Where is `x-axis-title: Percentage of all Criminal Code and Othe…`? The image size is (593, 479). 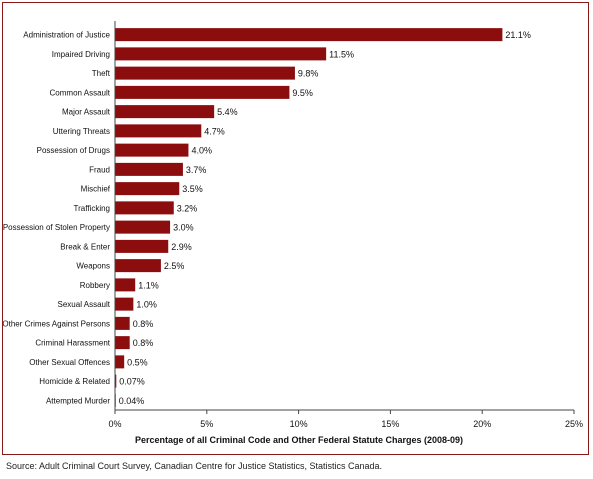 x-axis-title: Percentage of all Criminal Code and Othe… is located at coordinates (299, 440).